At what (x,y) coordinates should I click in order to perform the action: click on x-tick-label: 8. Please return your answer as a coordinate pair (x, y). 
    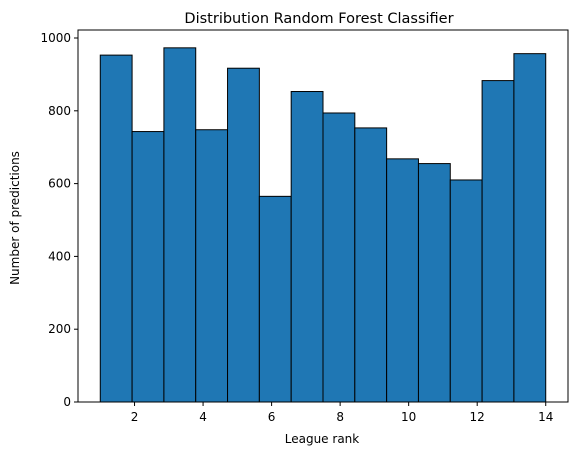
    Looking at the image, I should click on (340, 417).